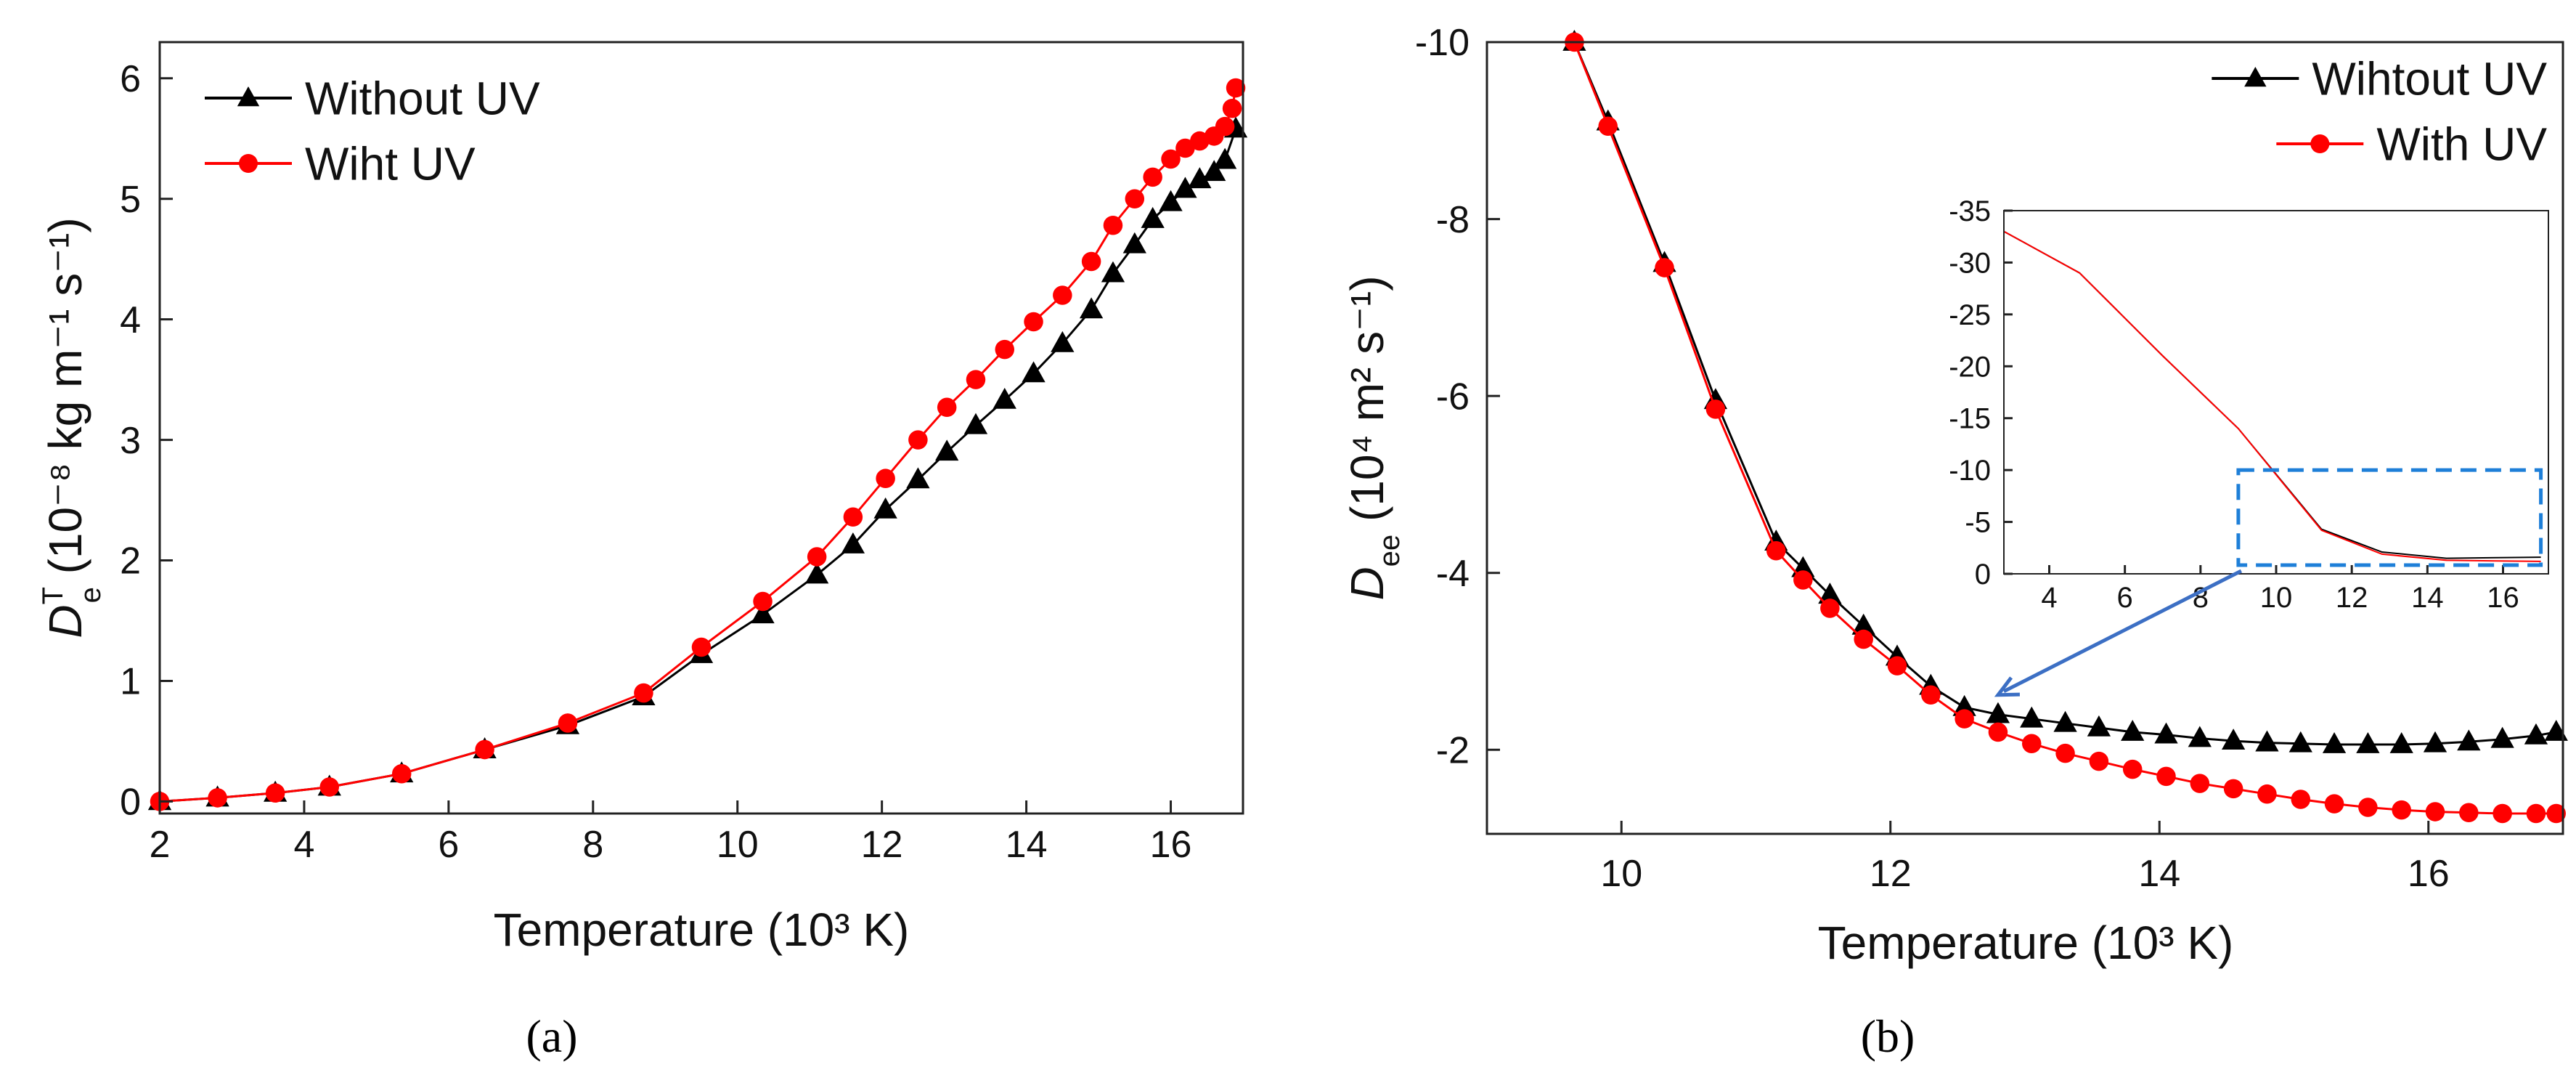  Describe the element at coordinates (2389, 517) in the screenshot. I see `inset-zoom-box` at that location.